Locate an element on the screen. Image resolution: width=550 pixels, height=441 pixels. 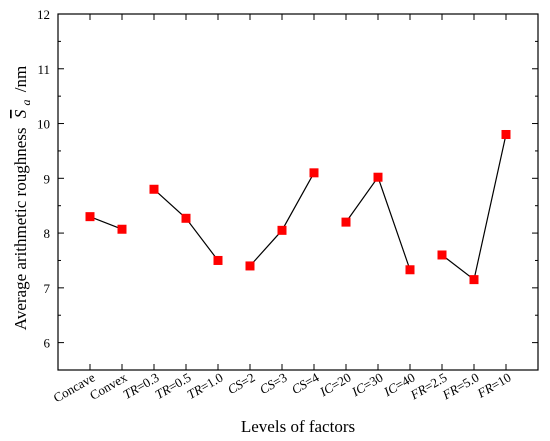
y-tick-label: 11 is located at coordinates (43, 69).